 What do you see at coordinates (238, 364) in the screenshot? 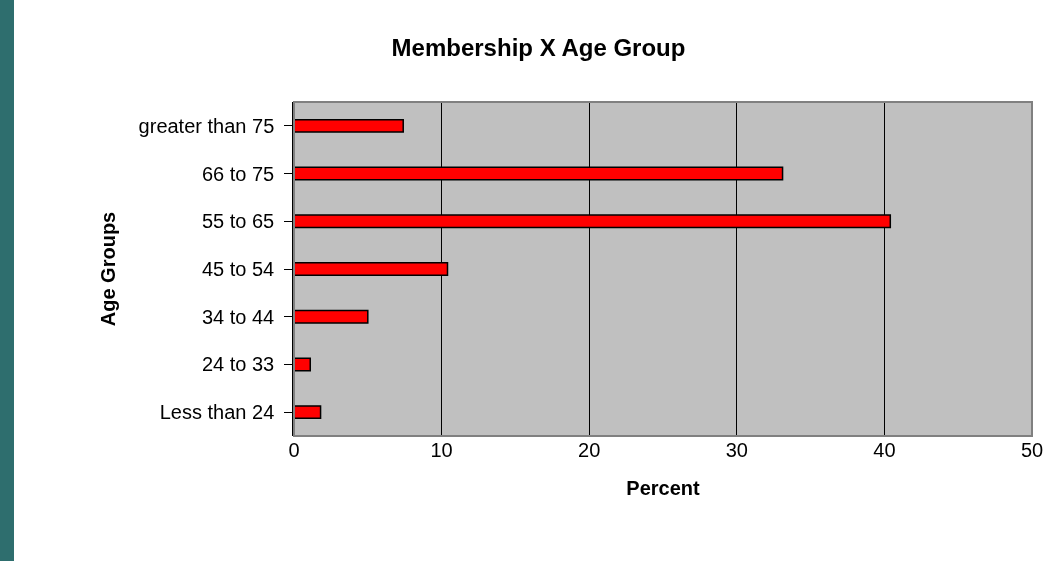
I see `y-tick-label: 24 to 33` at bounding box center [238, 364].